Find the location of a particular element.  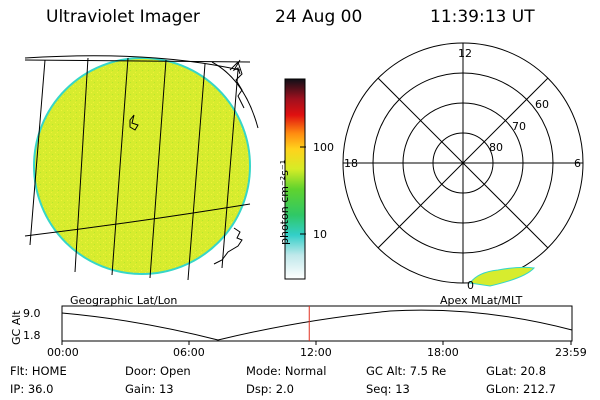

colorbar-tick-10: 10 is located at coordinates (320, 234).